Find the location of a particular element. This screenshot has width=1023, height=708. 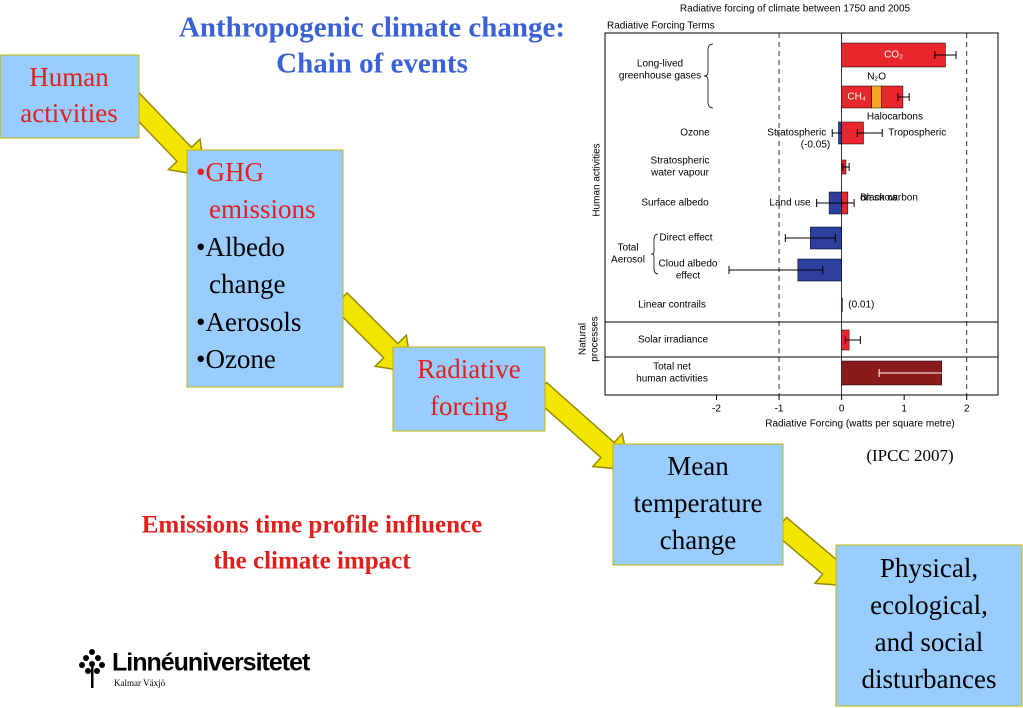

group-label: Total is located at coordinates (627, 248).